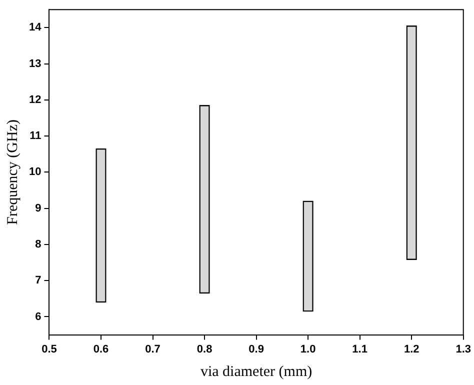 The image size is (474, 385). Describe the element at coordinates (38, 244) in the screenshot. I see `y-tick-label: 8` at that location.